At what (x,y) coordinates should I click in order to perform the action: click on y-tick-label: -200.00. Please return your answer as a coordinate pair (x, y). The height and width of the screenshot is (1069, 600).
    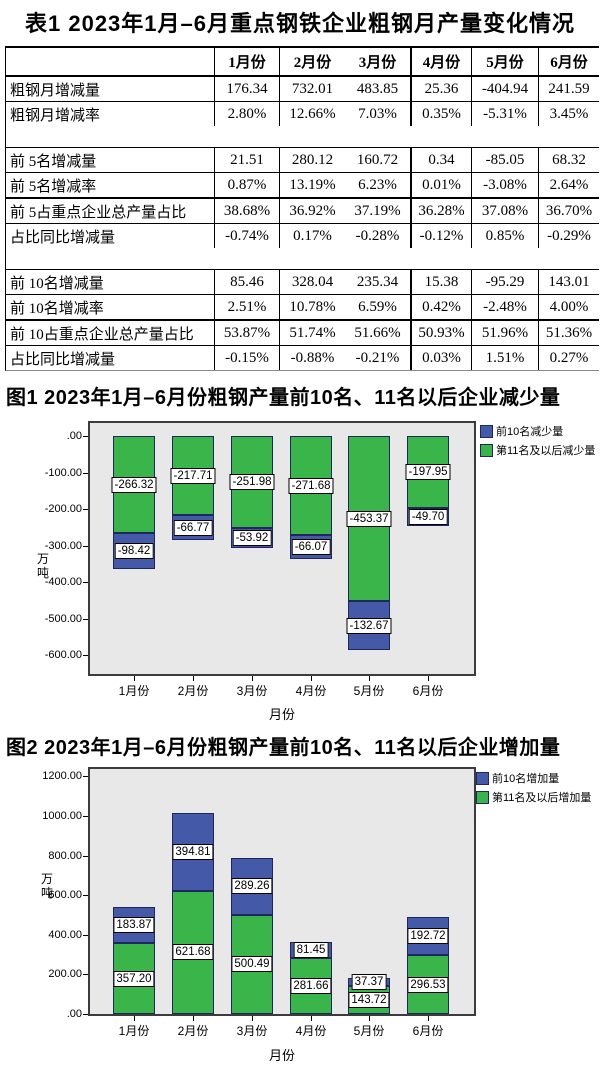
    Looking at the image, I should click on (63, 509).